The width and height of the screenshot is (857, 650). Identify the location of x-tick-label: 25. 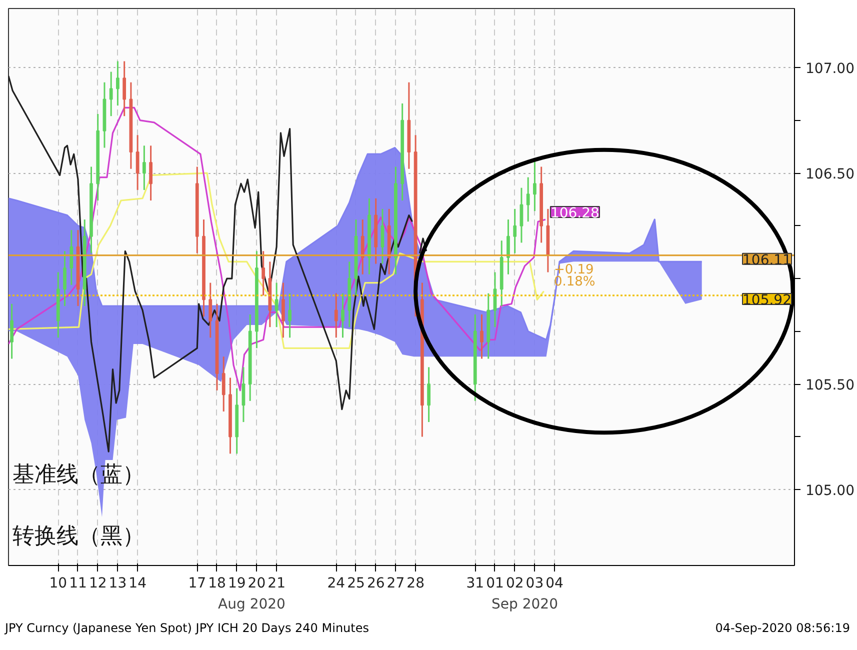
(356, 584).